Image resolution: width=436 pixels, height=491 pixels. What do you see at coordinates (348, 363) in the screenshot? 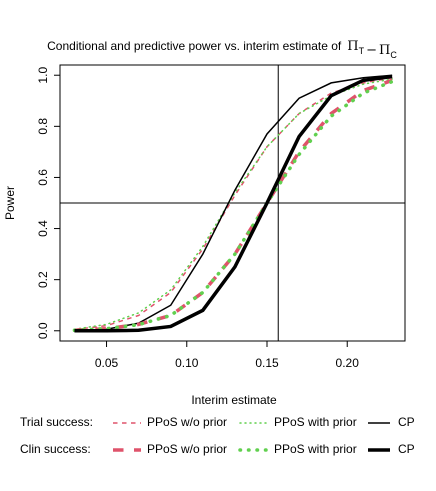
I see `x-tick-label: 0.20` at bounding box center [348, 363].